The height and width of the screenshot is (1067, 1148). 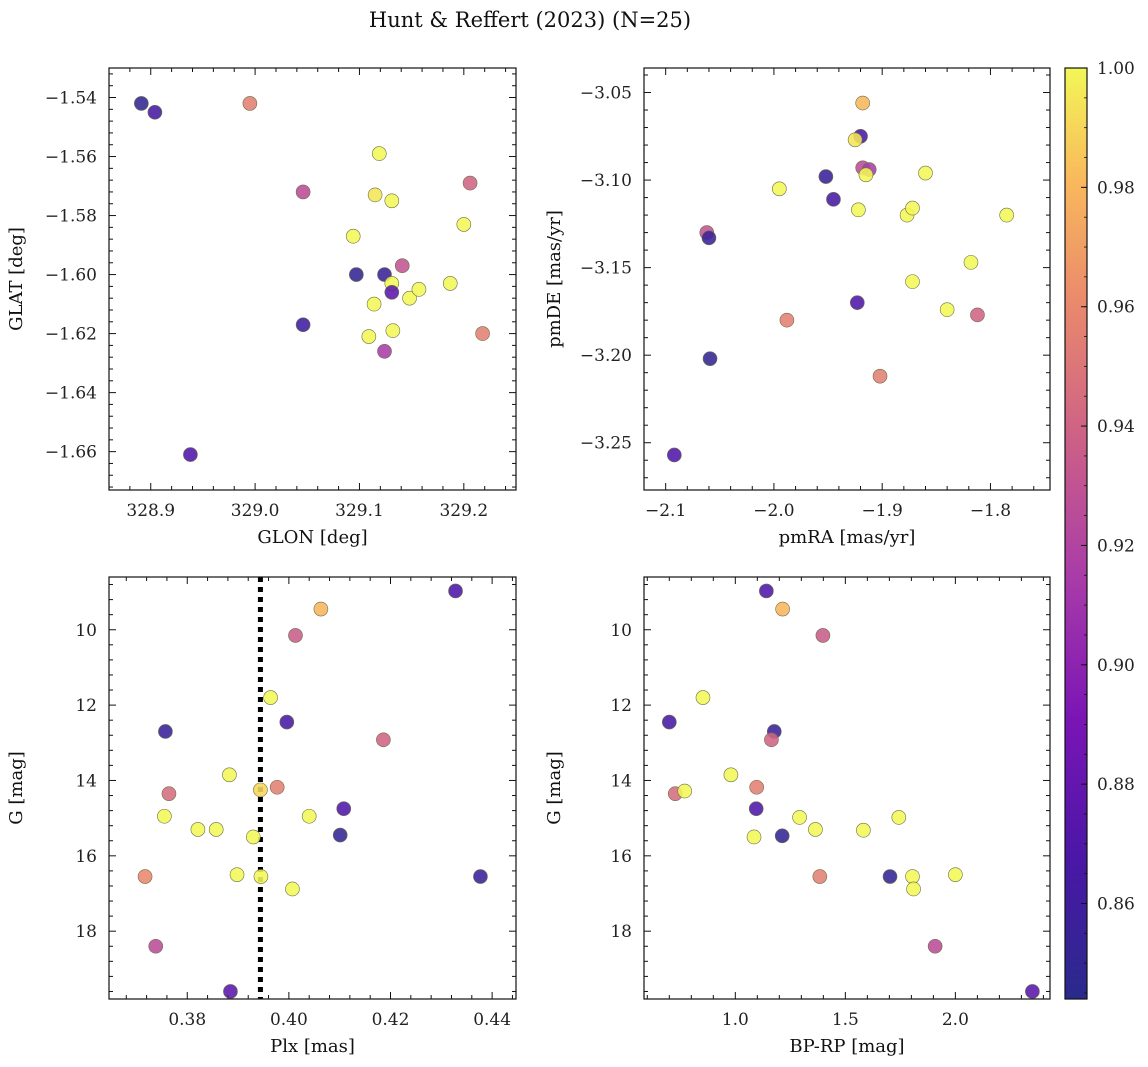 I want to click on y-tick-label: −1.54, so click(x=71, y=99).